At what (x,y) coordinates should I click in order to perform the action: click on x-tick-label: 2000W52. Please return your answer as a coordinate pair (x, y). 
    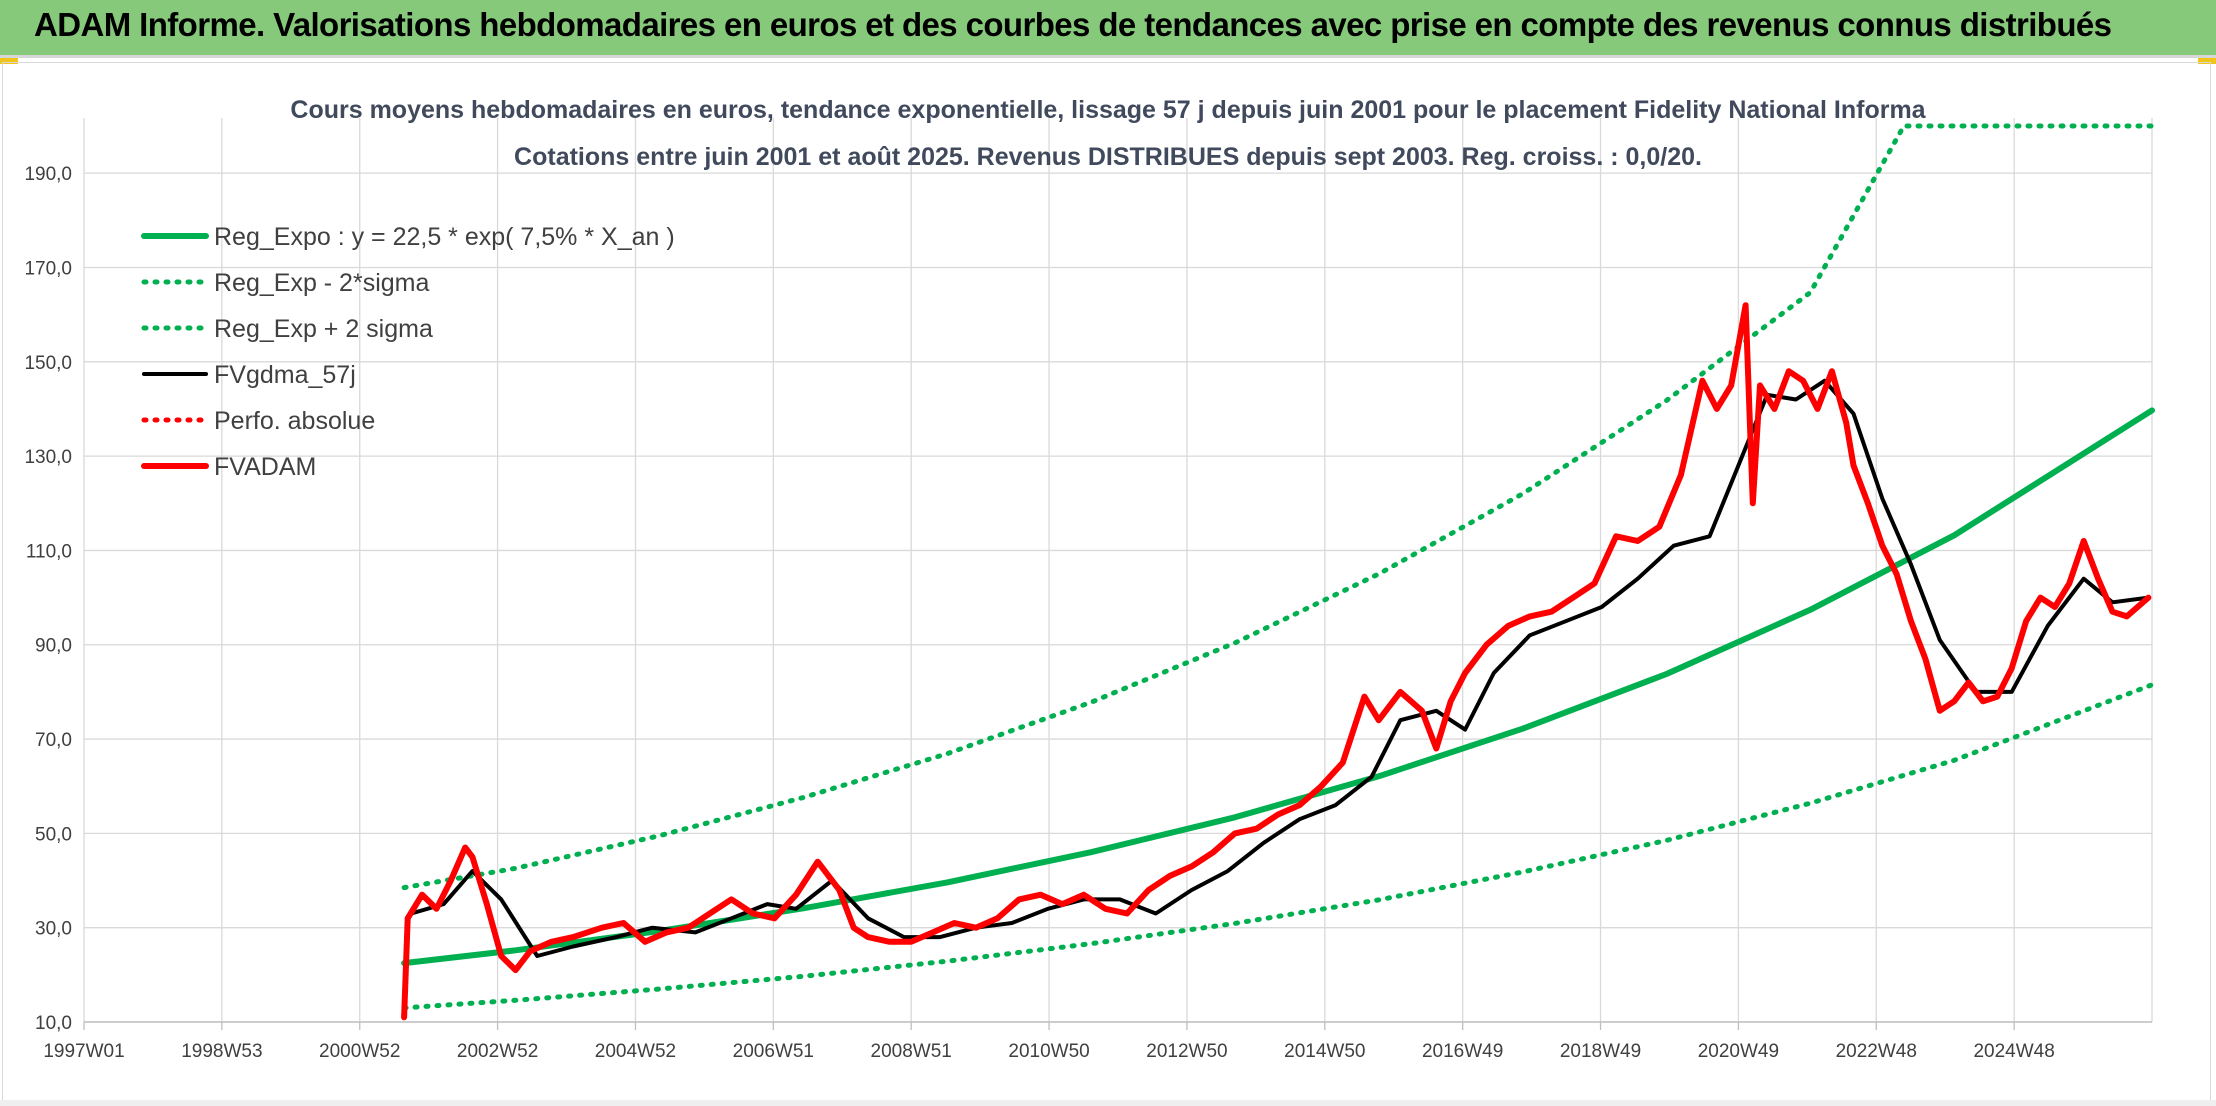
    Looking at the image, I should click on (359, 1051).